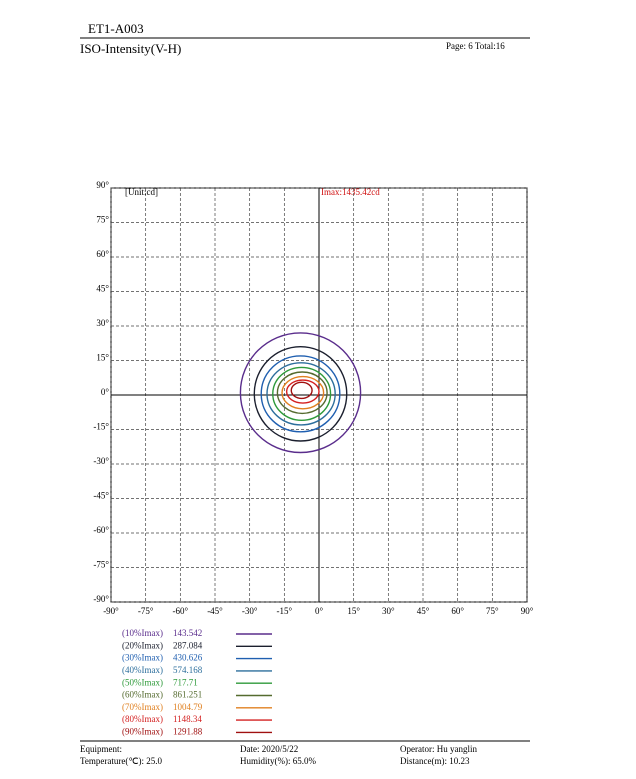 The height and width of the screenshot is (779, 636). What do you see at coordinates (101, 565) in the screenshot?
I see `y-tick-label: -75°` at bounding box center [101, 565].